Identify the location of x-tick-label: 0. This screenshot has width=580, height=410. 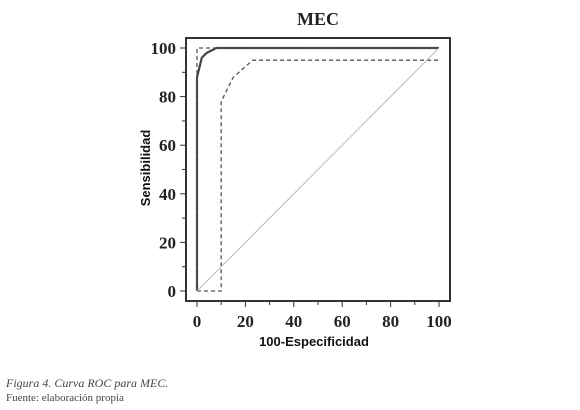
(197, 321).